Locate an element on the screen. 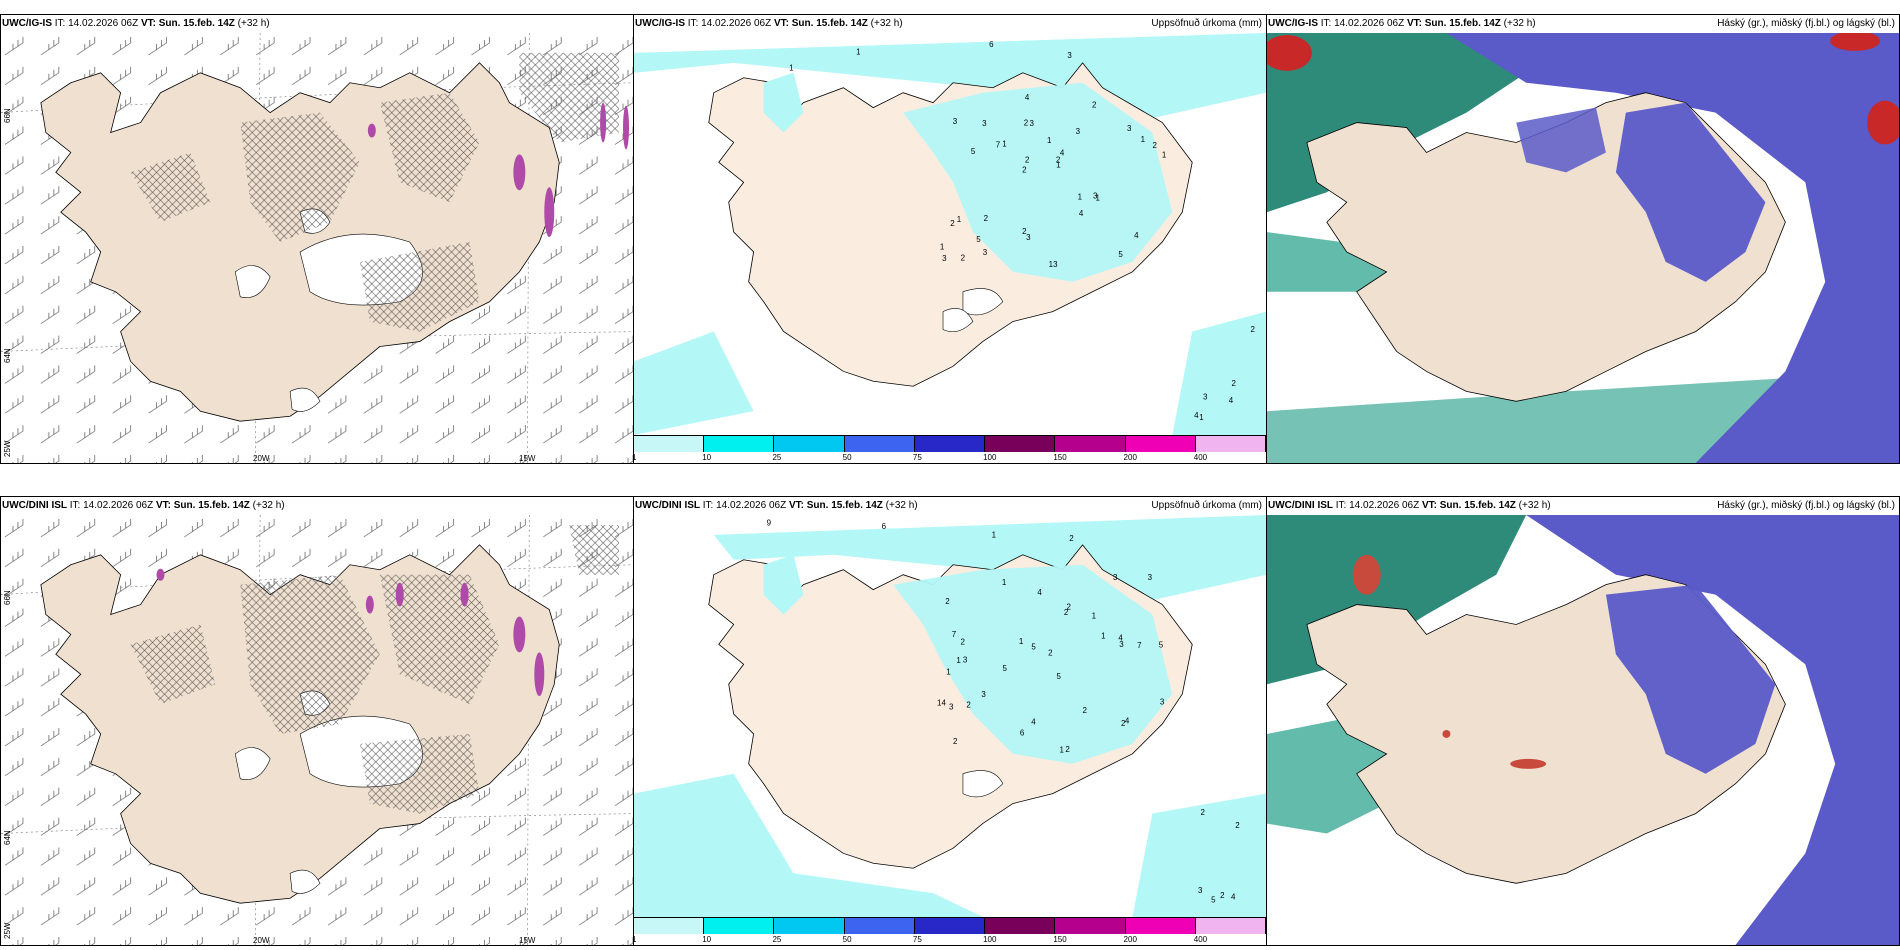 The height and width of the screenshot is (950, 1900). lon-label-15w: 15W is located at coordinates (527, 458).